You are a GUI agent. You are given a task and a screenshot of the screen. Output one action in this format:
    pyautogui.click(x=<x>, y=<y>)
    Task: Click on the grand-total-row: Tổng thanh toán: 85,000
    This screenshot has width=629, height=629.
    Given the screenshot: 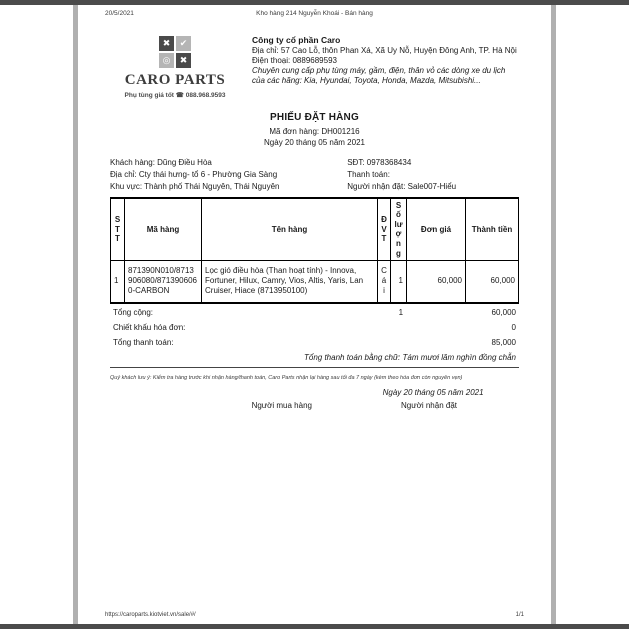 What is the action you would take?
    pyautogui.click(x=314, y=343)
    